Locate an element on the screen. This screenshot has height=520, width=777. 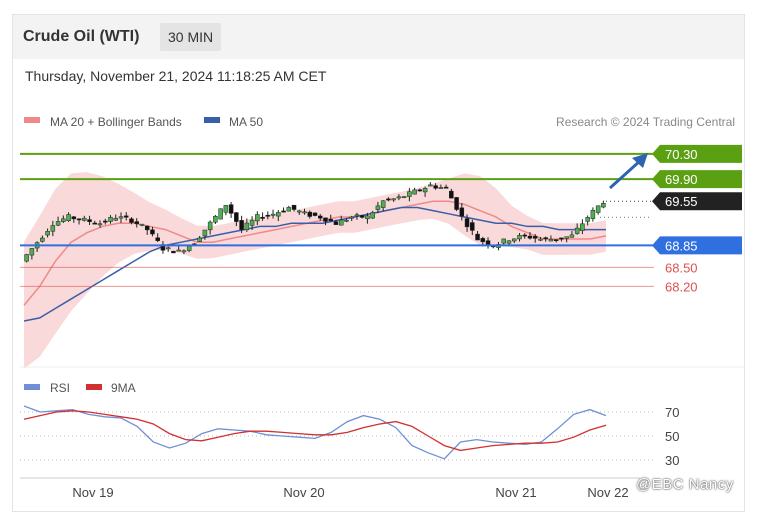
interval-badge: 30 MIN is located at coordinates (191, 37).